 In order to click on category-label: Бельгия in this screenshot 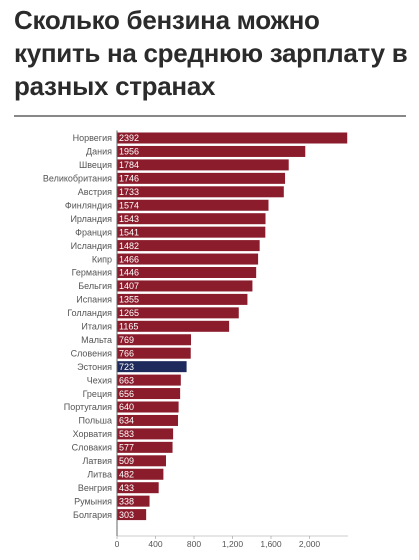, I will do `click(95, 286)`.